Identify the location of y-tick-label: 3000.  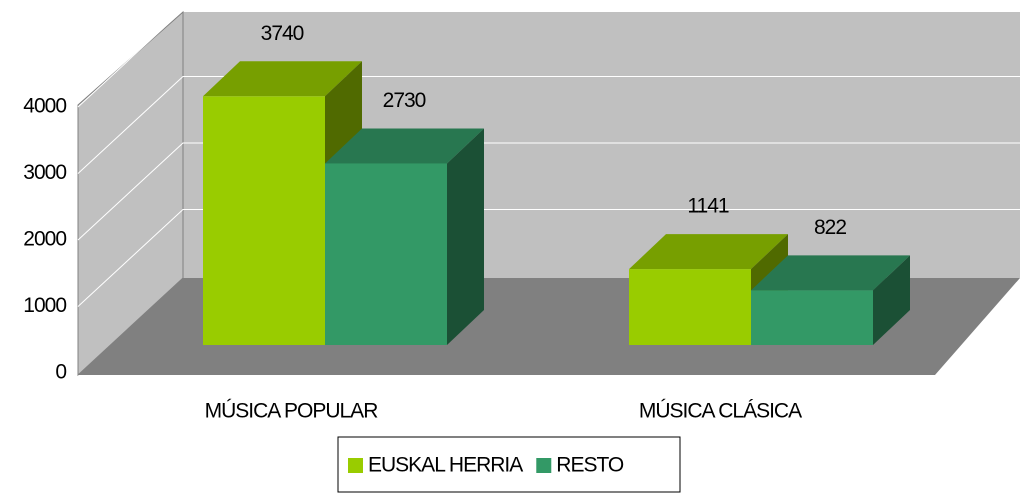
(44, 172).